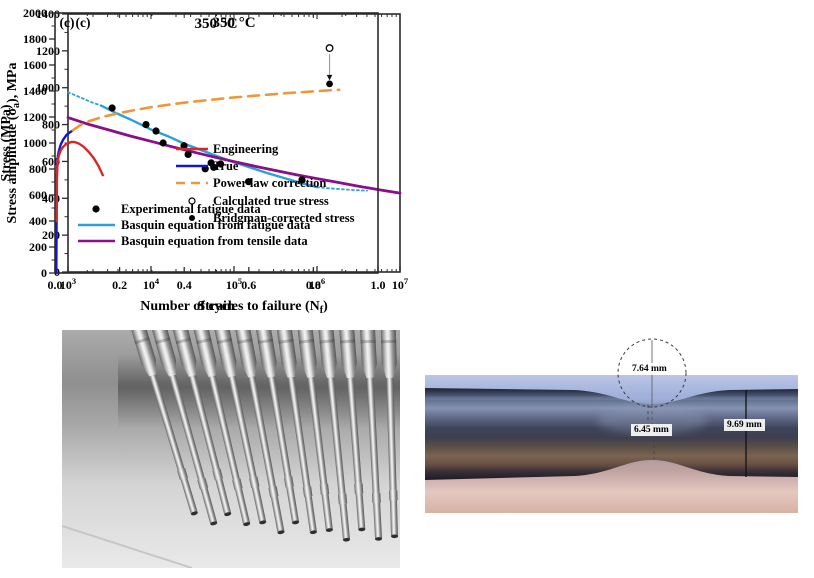 This screenshot has width=814, height=578. What do you see at coordinates (119, 285) in the screenshot?
I see `svg-text: 0.2` at bounding box center [119, 285].